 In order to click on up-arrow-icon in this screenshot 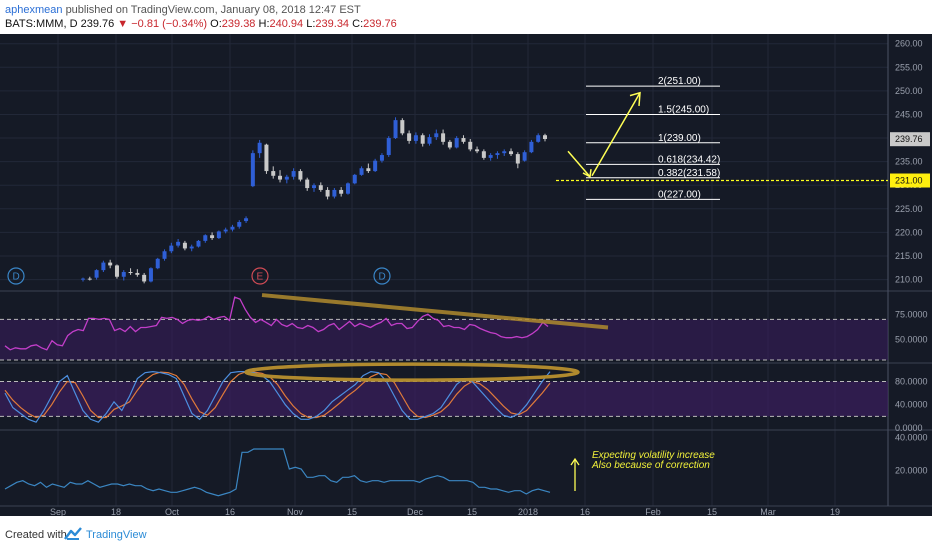, I will do `click(616, 134)`.